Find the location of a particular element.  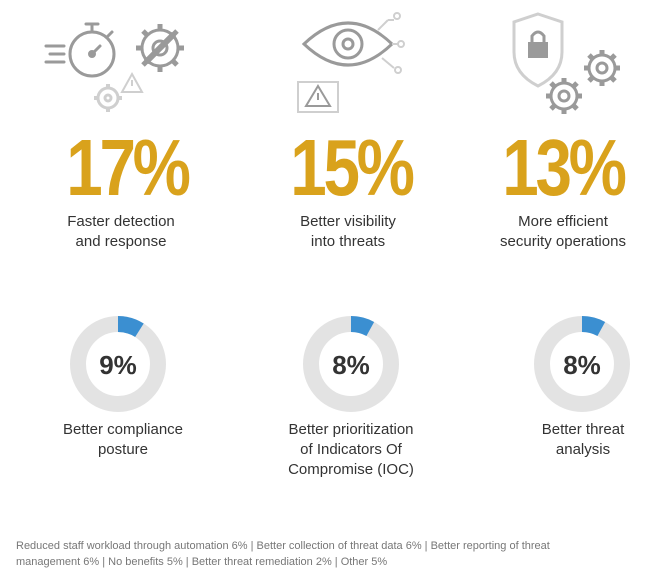

donut-chart-threat-analysis: 8% is located at coordinates (582, 364).